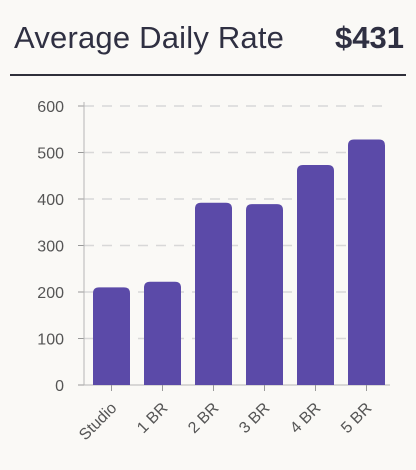 Image resolution: width=416 pixels, height=470 pixels. What do you see at coordinates (315, 275) in the screenshot?
I see `bar-4-br` at bounding box center [315, 275].